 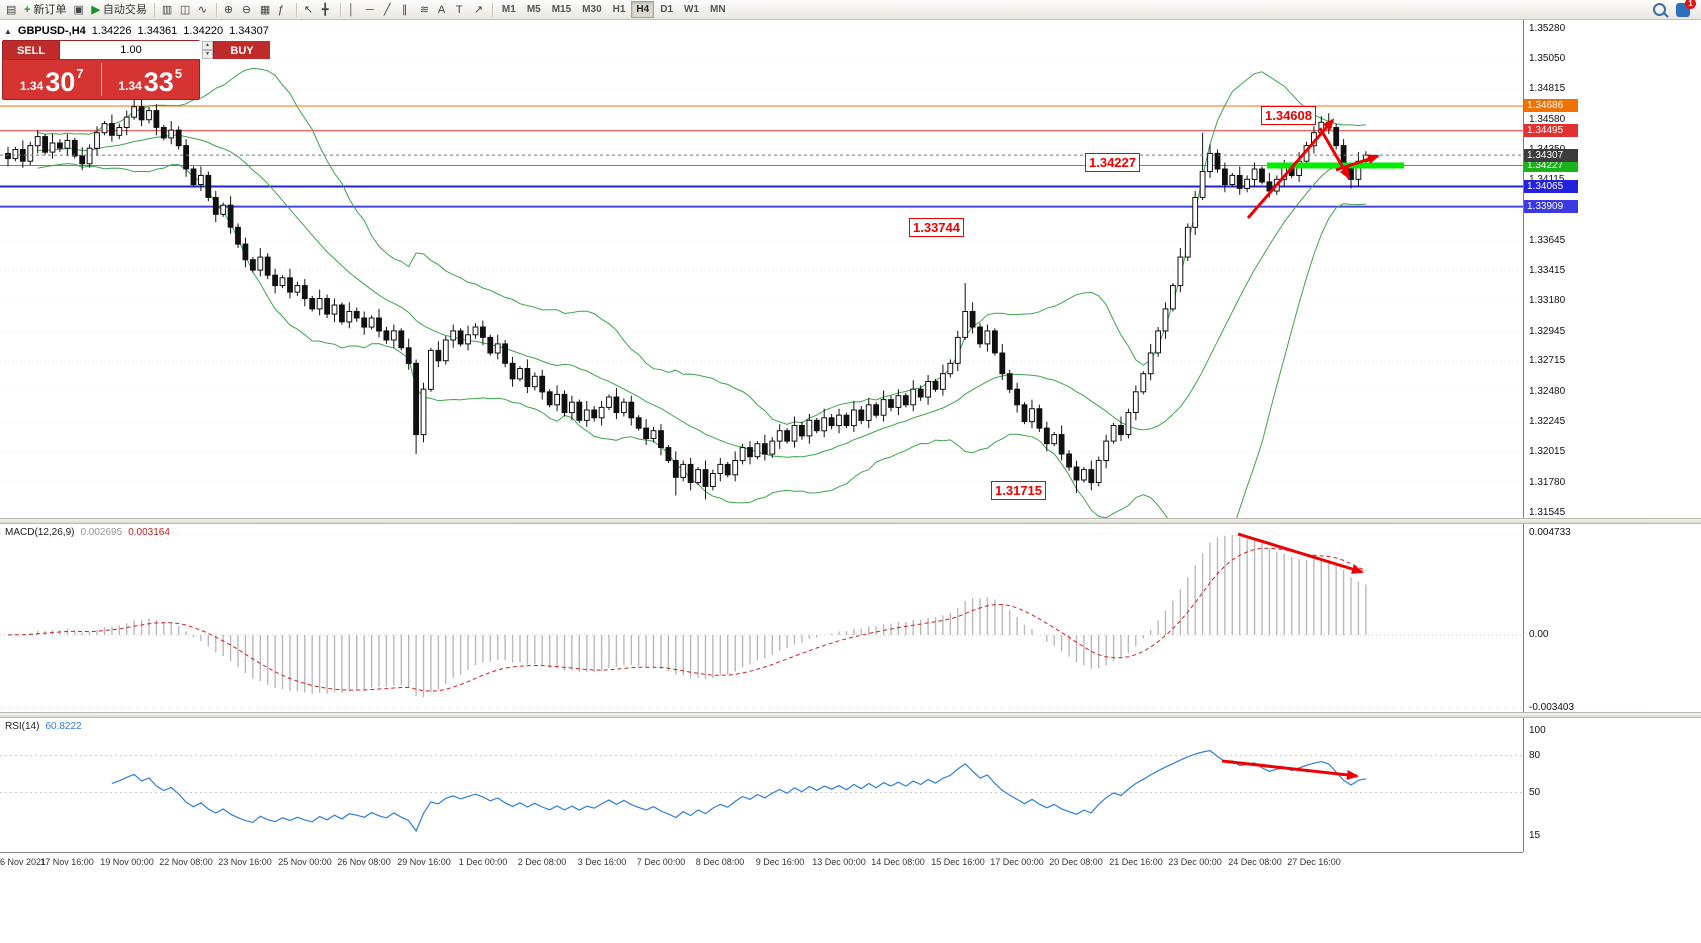 What do you see at coordinates (167, 9) in the screenshot?
I see `bar-chart-icon: ▥` at bounding box center [167, 9].